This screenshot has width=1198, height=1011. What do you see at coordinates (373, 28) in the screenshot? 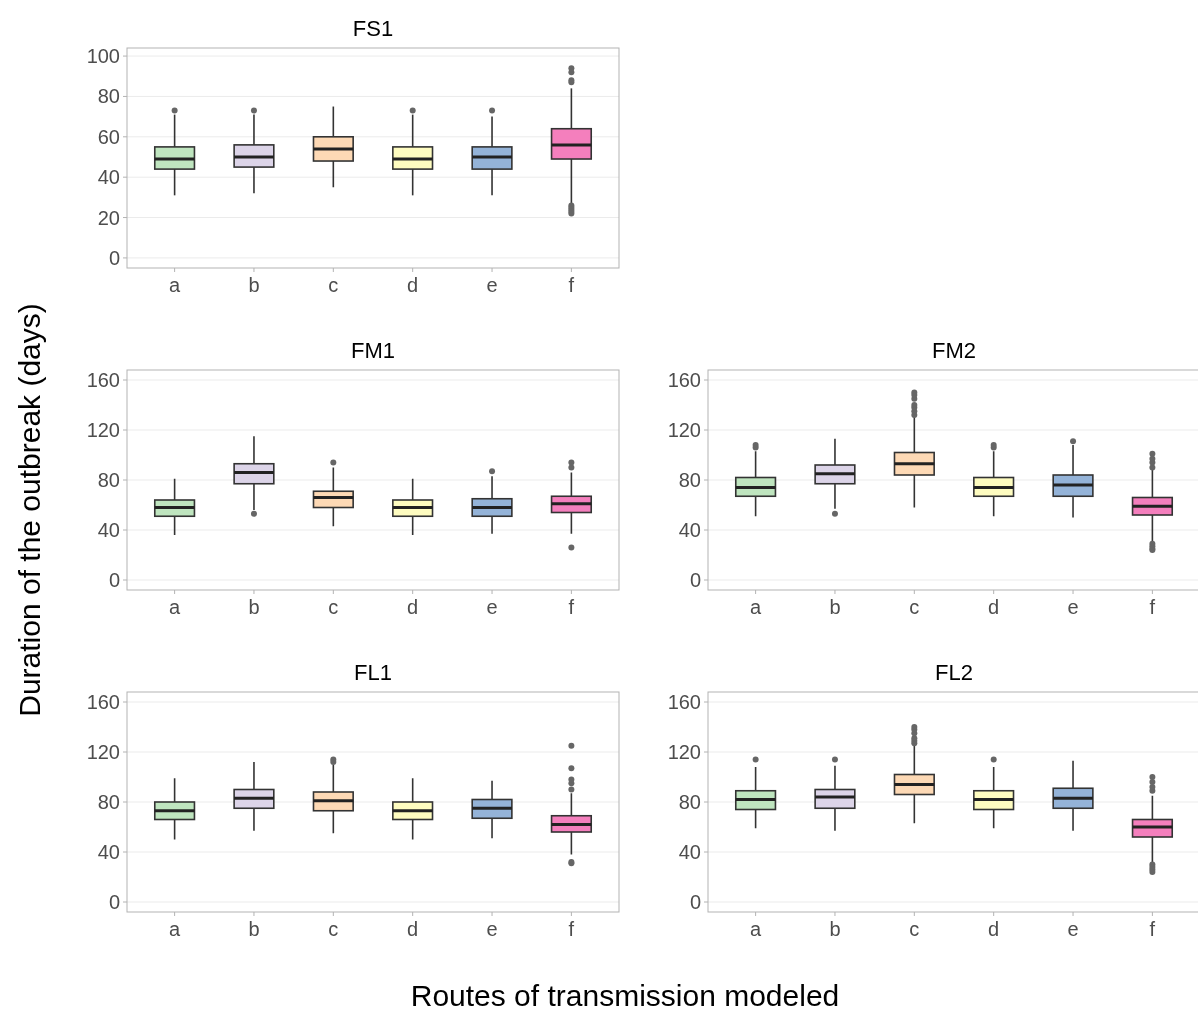
I see `chart-title: FS1` at bounding box center [373, 28].